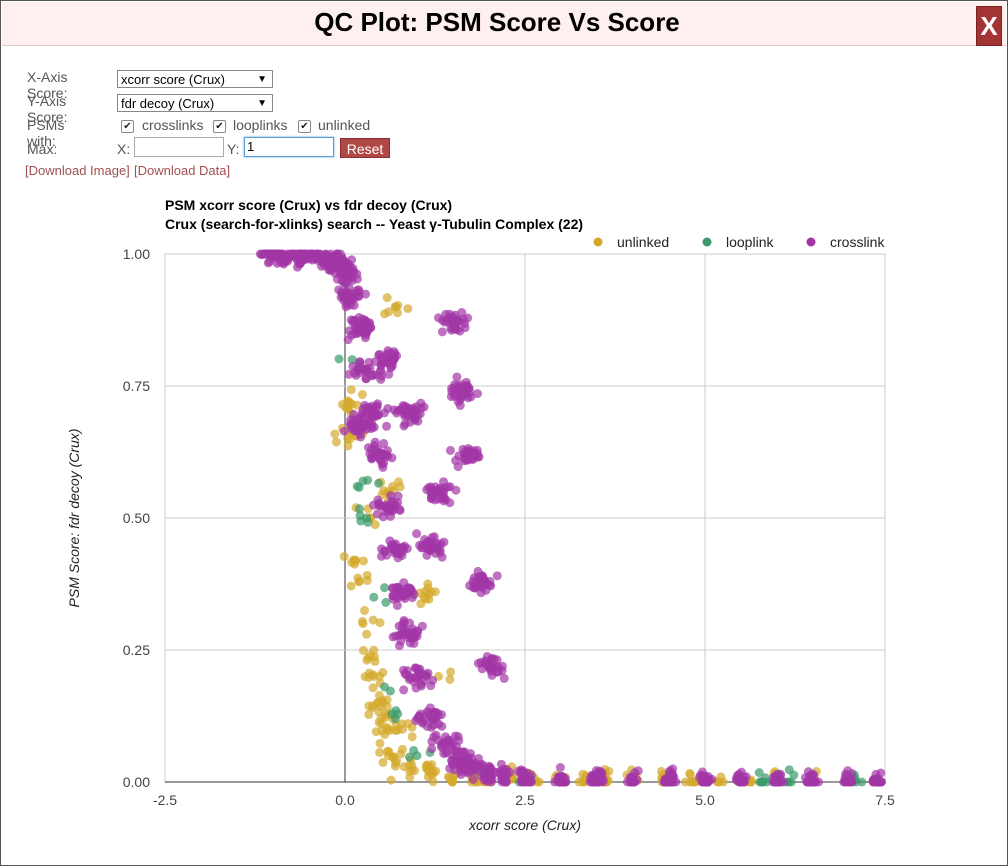  I want to click on y-tick-label: 0.75, so click(136, 386).